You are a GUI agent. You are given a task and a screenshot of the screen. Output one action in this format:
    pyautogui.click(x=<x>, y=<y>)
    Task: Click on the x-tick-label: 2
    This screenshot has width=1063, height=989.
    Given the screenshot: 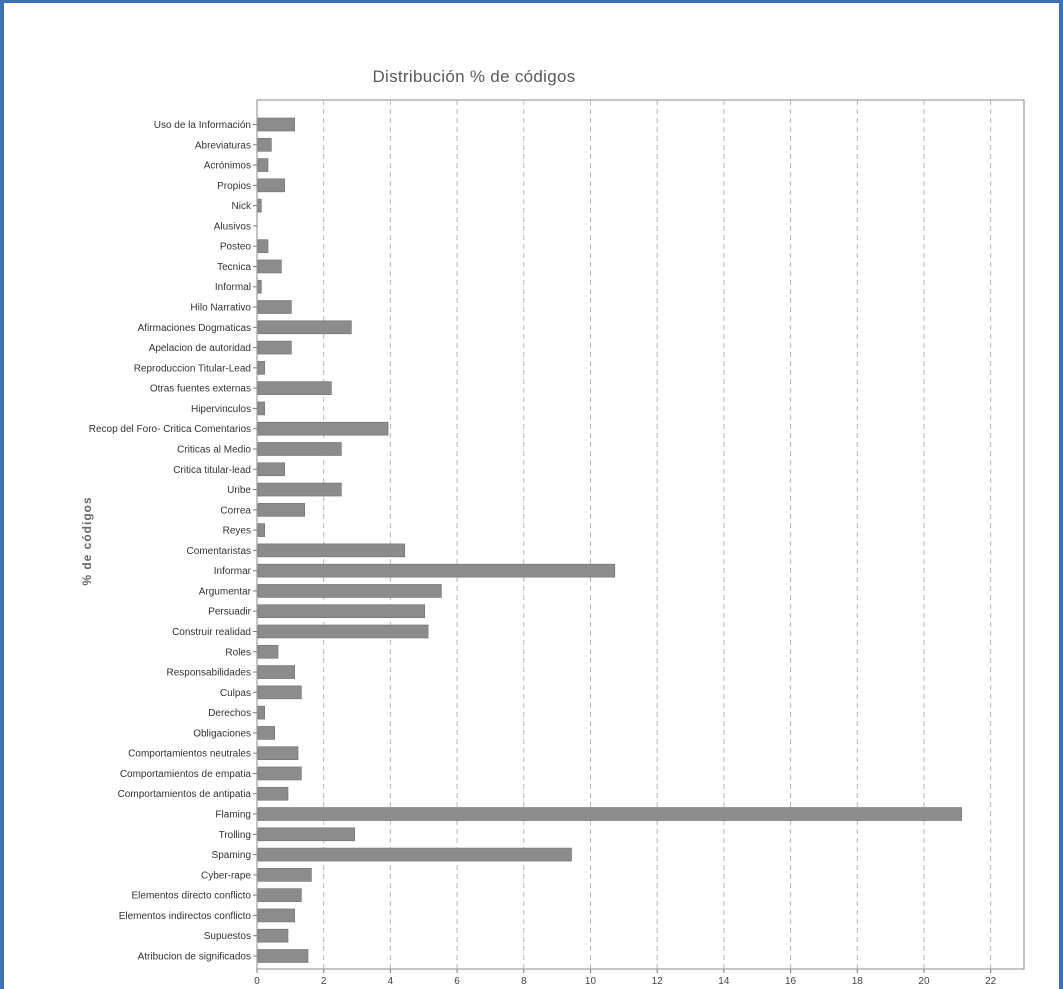 What is the action you would take?
    pyautogui.click(x=324, y=981)
    